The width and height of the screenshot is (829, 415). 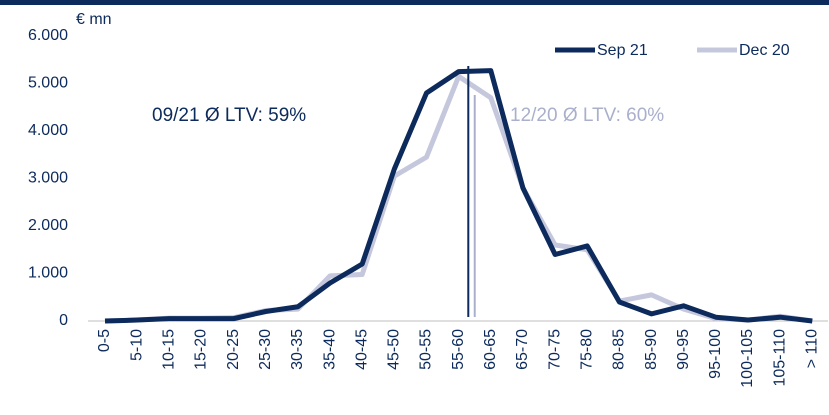 I want to click on legend-label: Dec 20, so click(x=764, y=50).